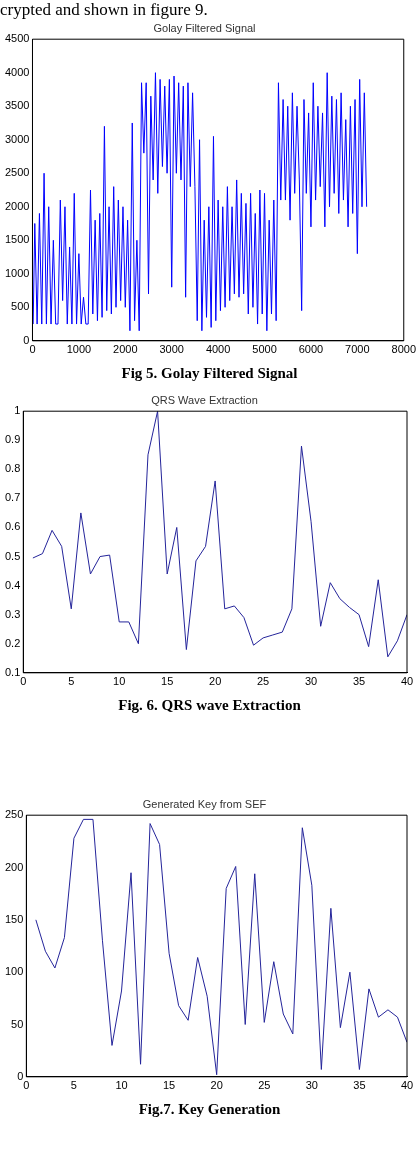 The image size is (419, 1154). What do you see at coordinates (17, 272) in the screenshot?
I see `y-tick-label: 1000` at bounding box center [17, 272].